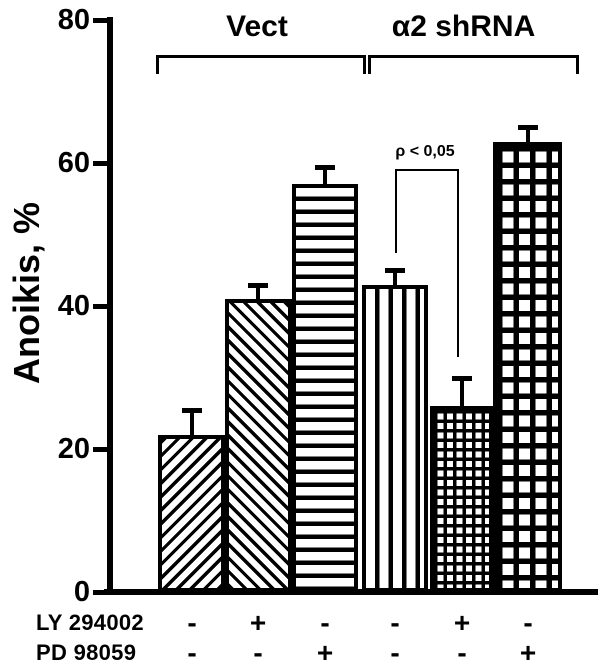 This screenshot has height=670, width=605. I want to click on y-axis-line, so click(110, 306).